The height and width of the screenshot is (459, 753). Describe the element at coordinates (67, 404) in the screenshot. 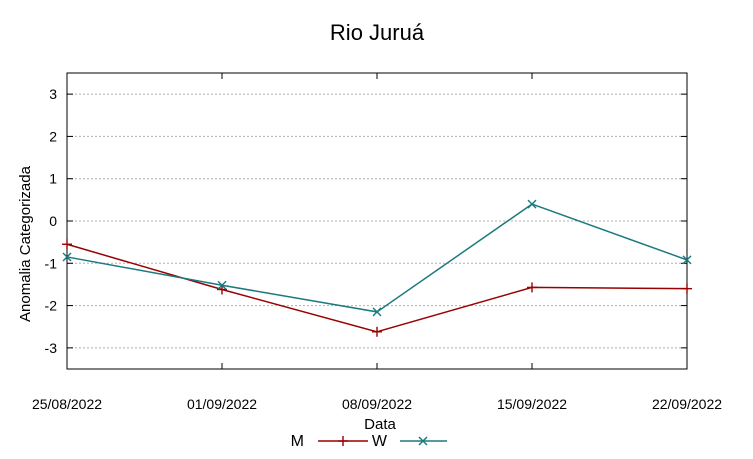

I see `x-tick-label: 25/08/2022` at that location.